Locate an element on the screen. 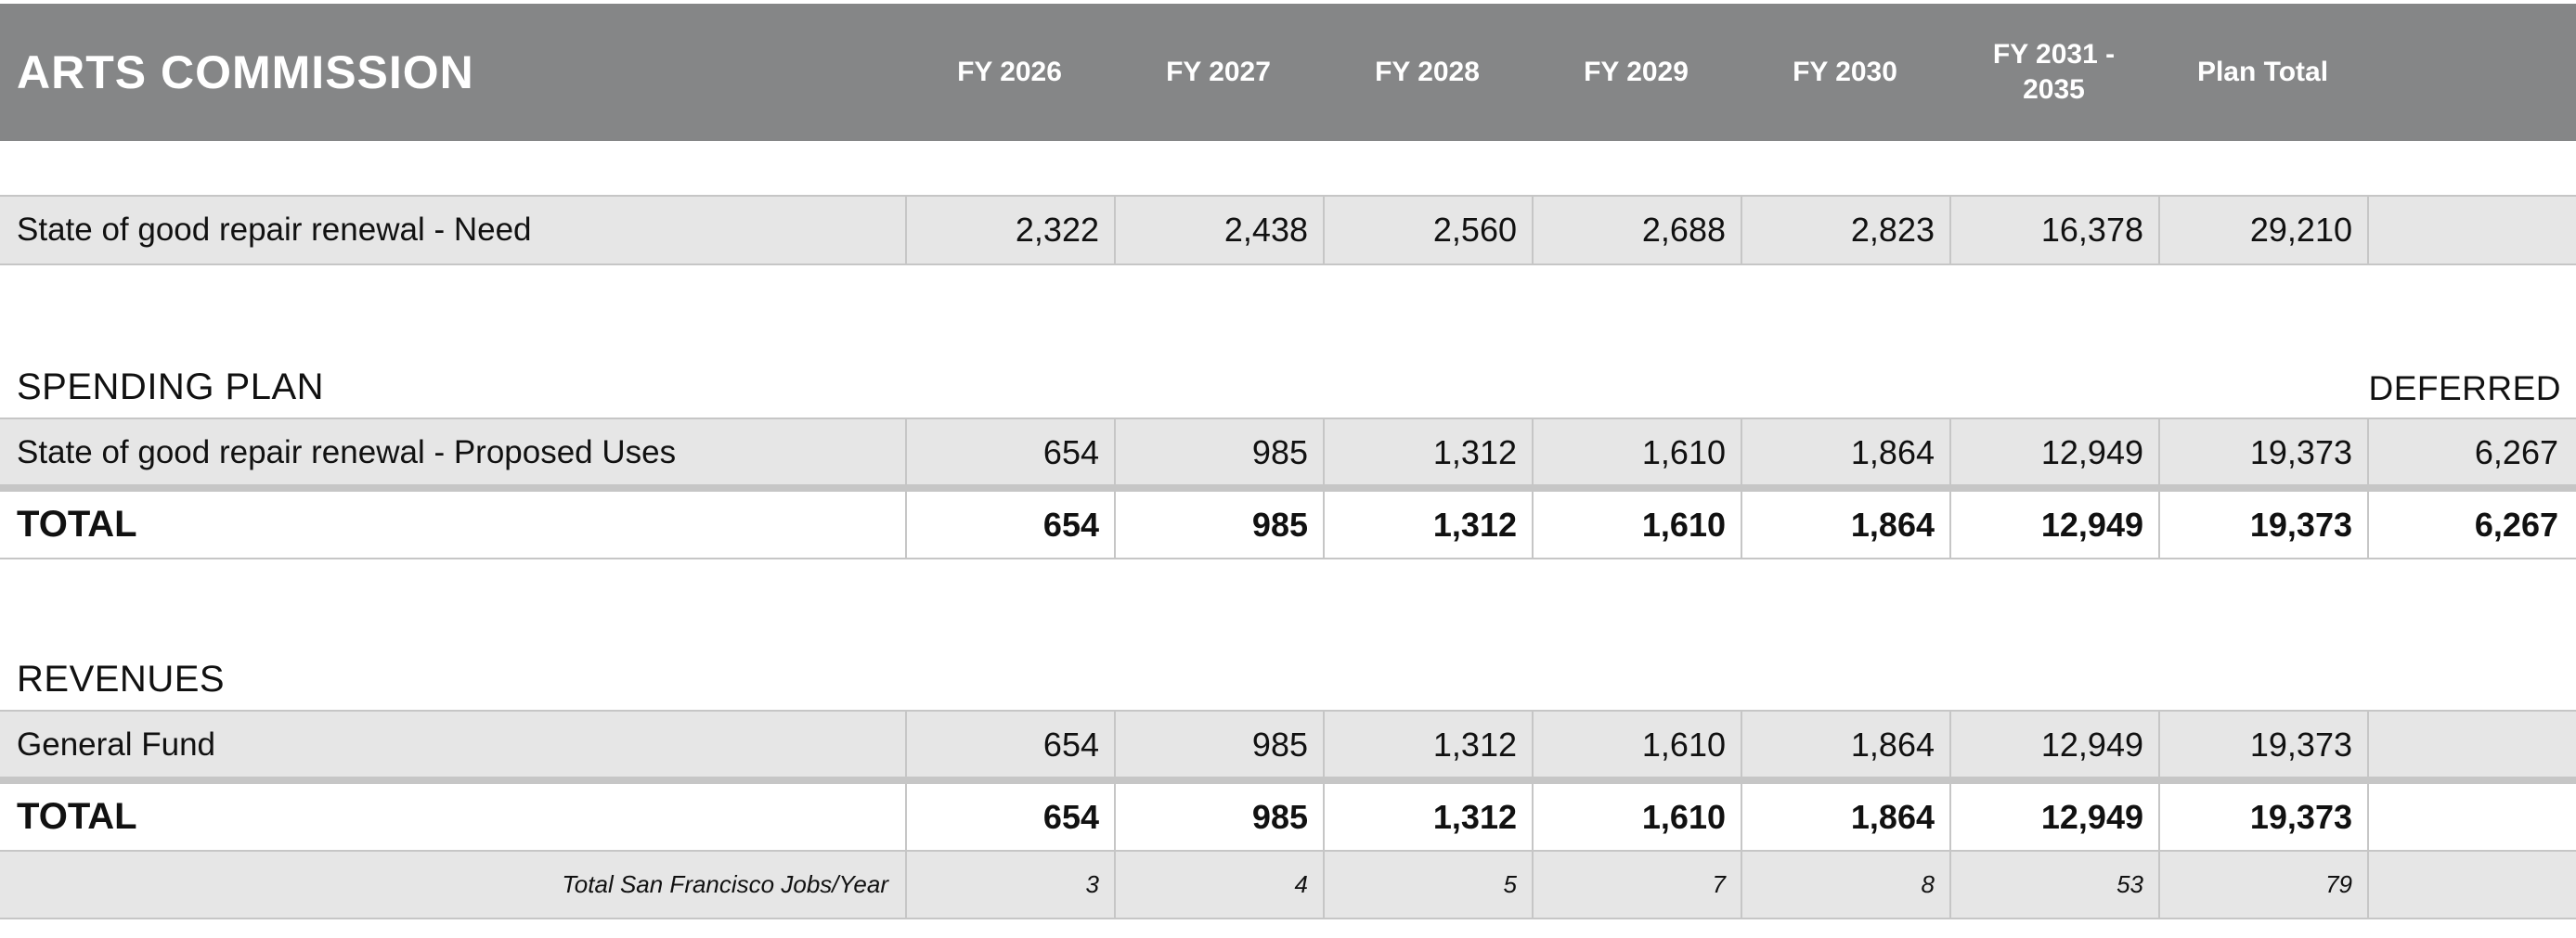  table-cell: 3 is located at coordinates (1009, 885).